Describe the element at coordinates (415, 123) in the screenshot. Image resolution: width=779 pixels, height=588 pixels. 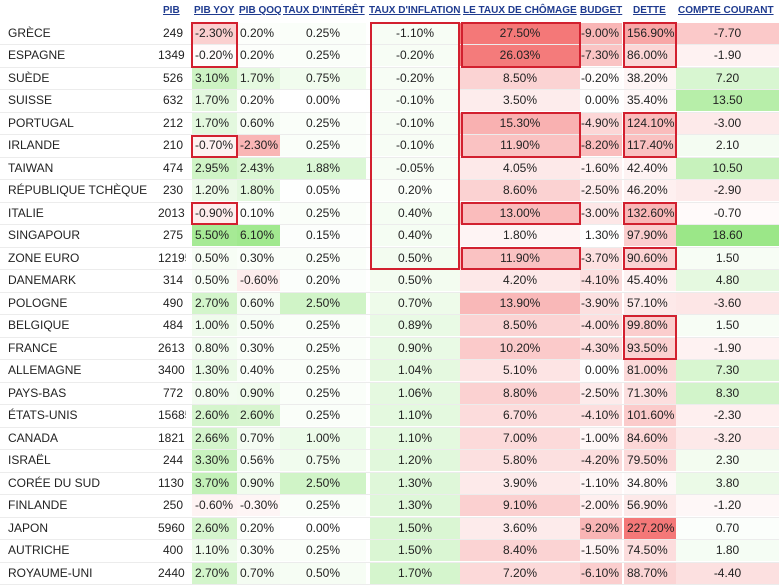
I see `cell-taux-inflation: -0.10%` at that location.